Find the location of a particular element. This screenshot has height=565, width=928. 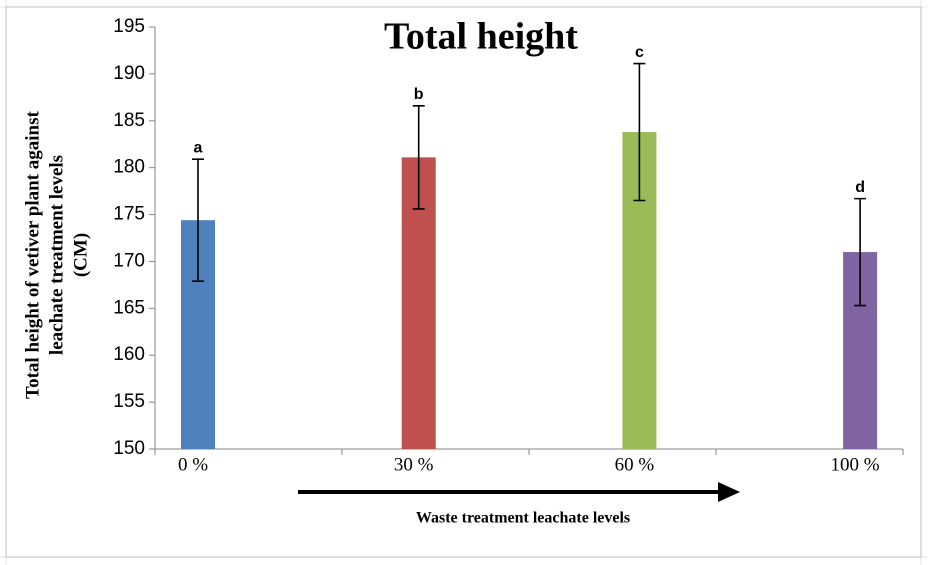

x-tick-label: 0 % is located at coordinates (193, 464).